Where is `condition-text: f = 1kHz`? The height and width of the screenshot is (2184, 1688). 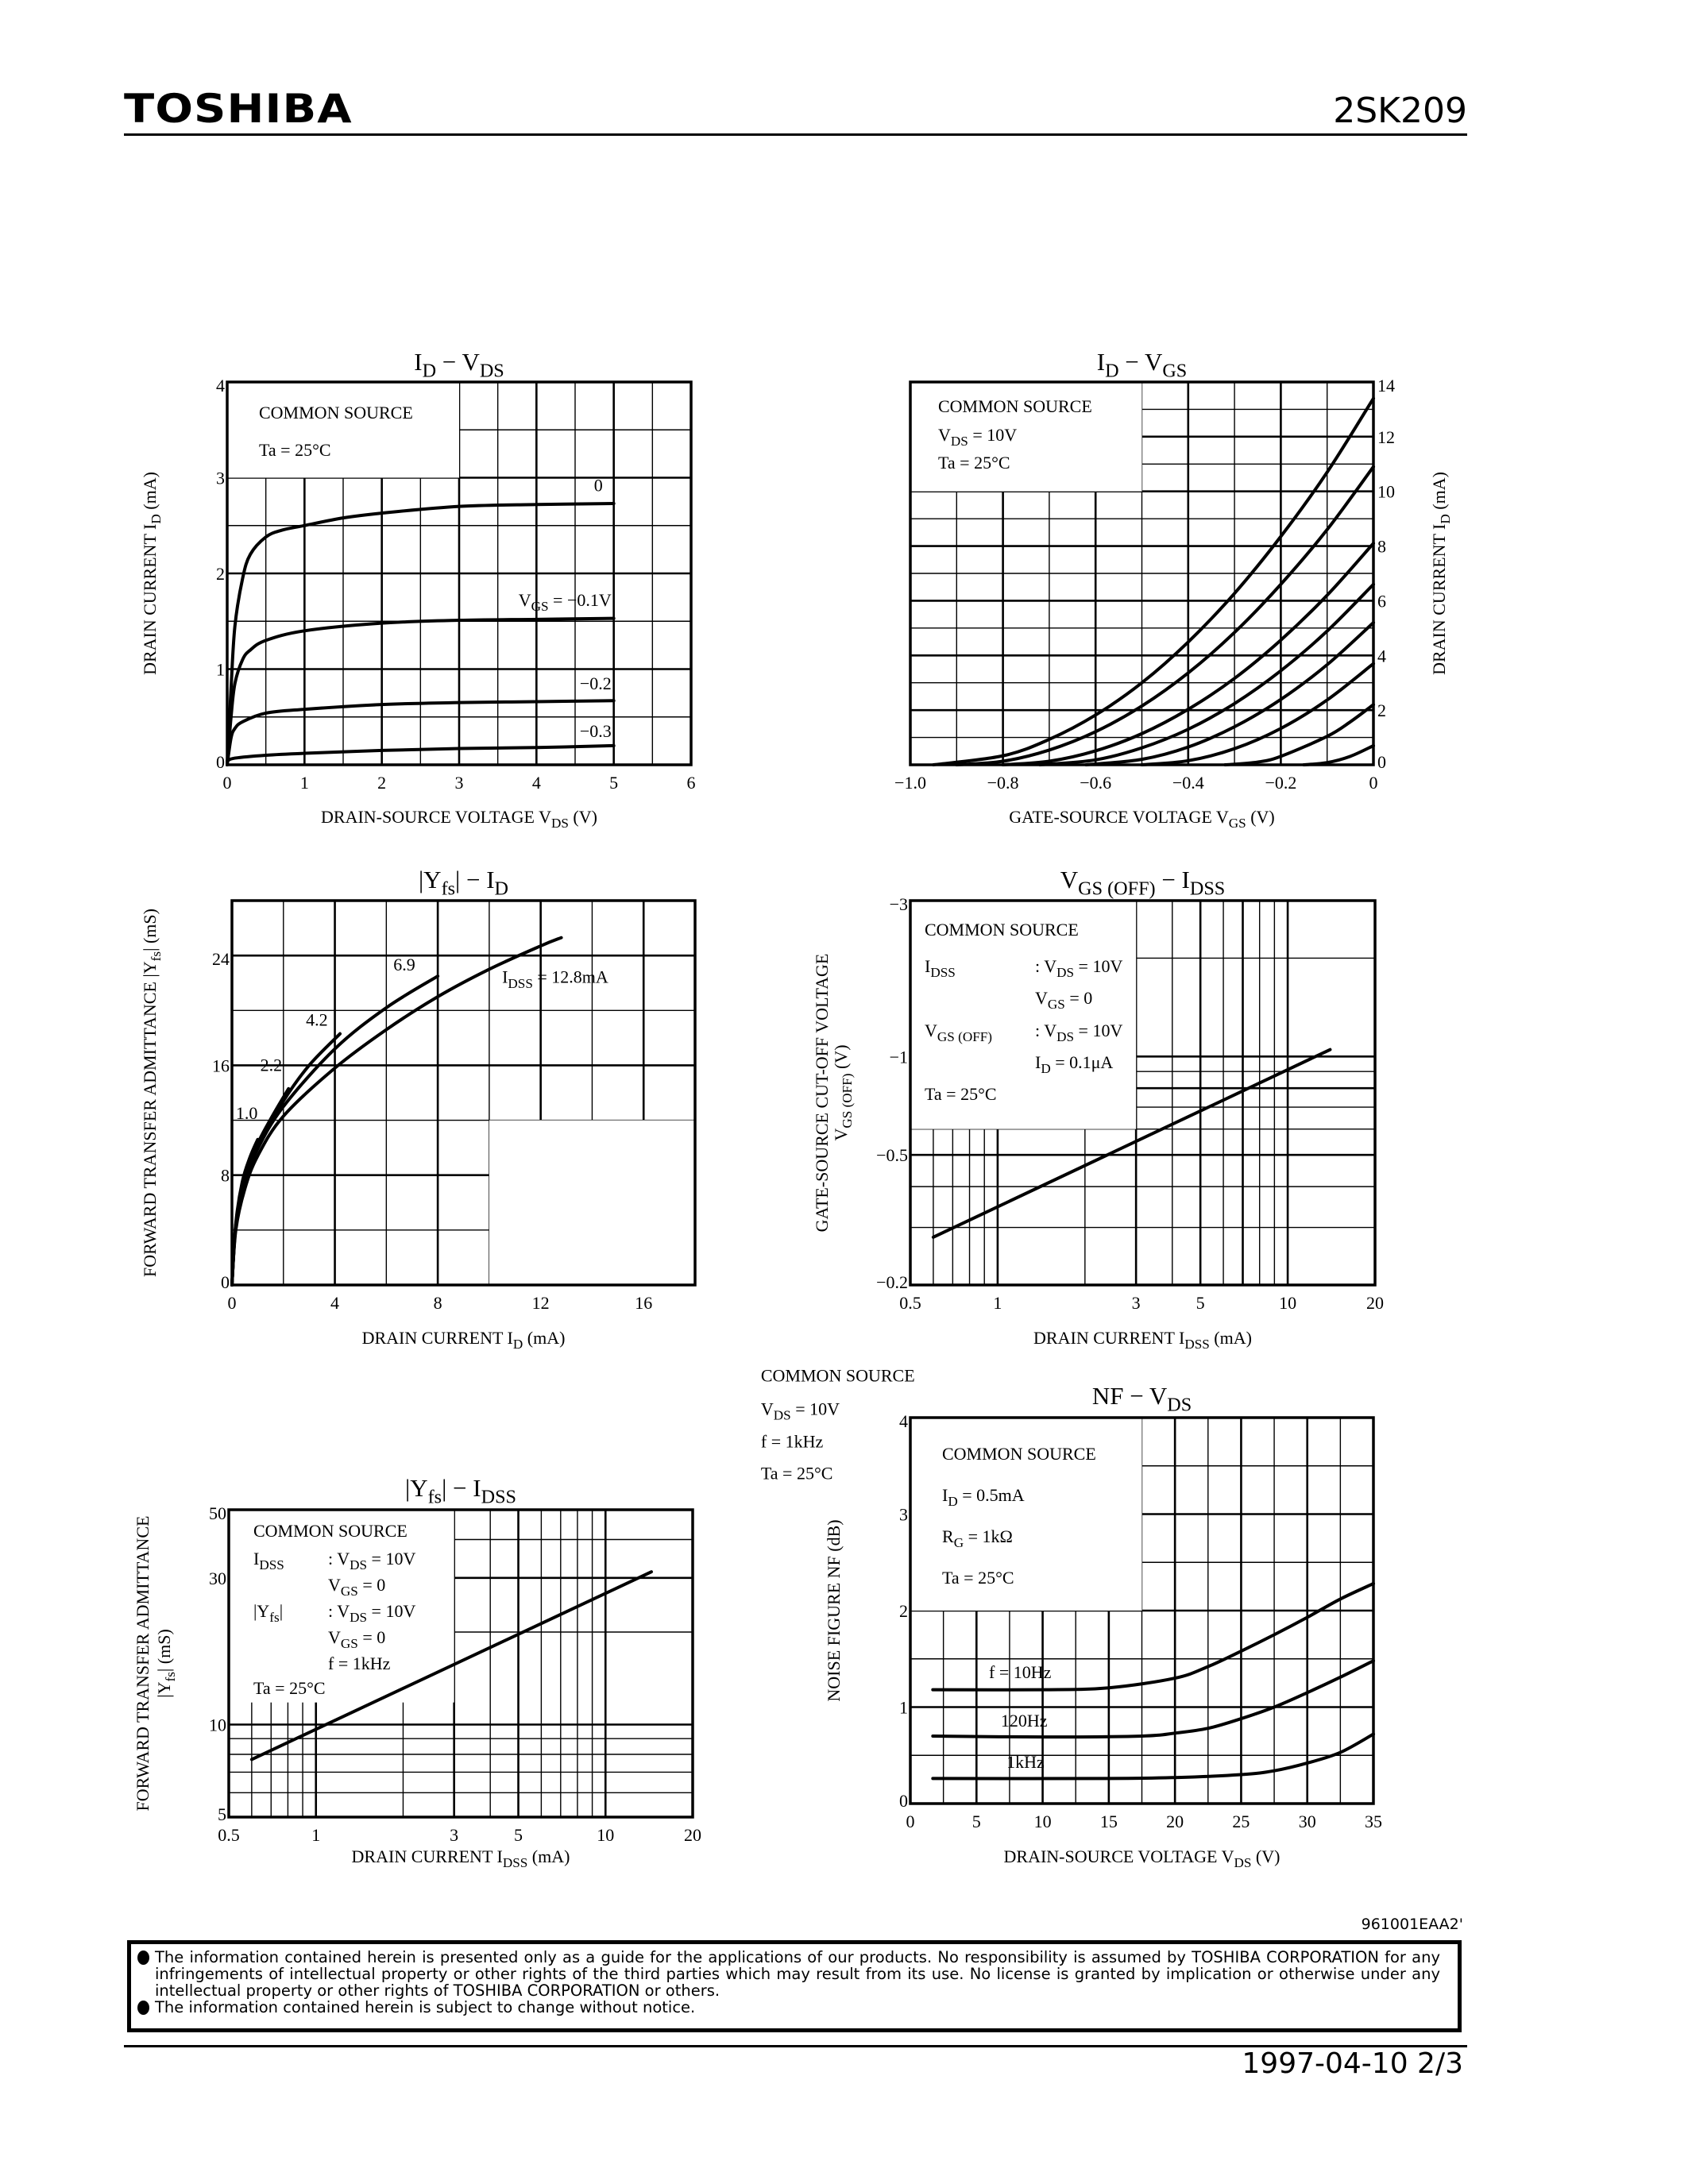
condition-text: f = 1kHz is located at coordinates (360, 1663).